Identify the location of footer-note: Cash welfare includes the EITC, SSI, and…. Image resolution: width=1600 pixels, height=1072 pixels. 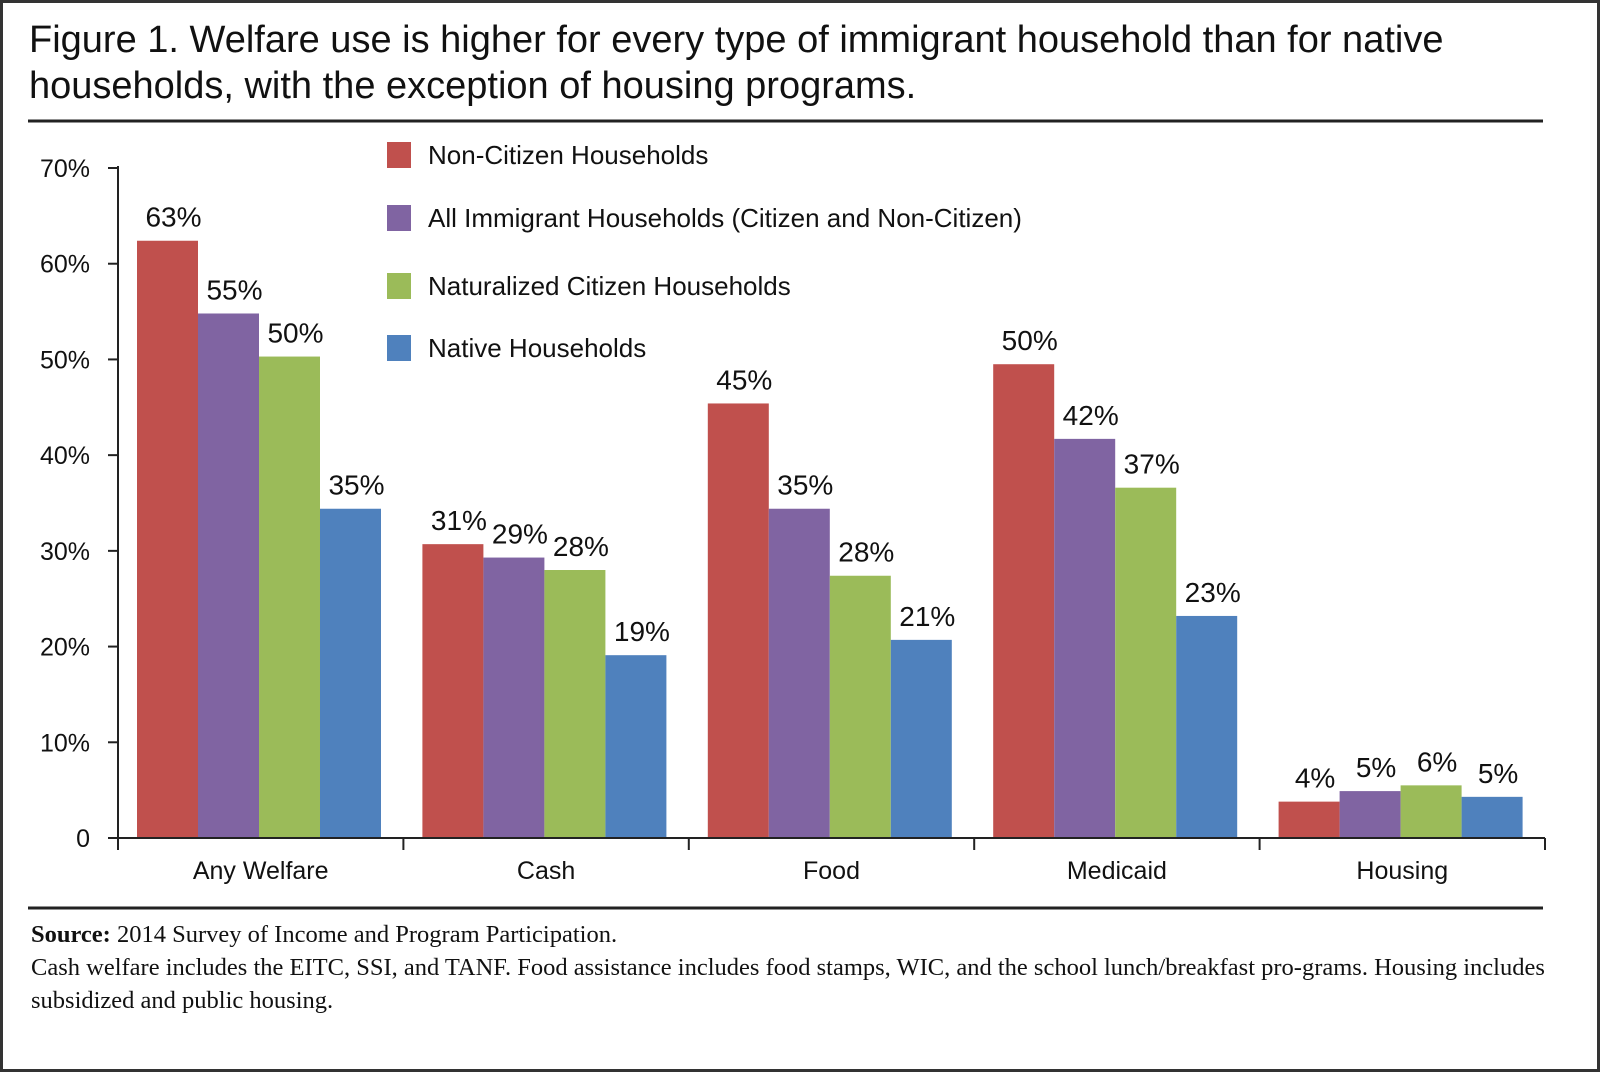
(788, 984).